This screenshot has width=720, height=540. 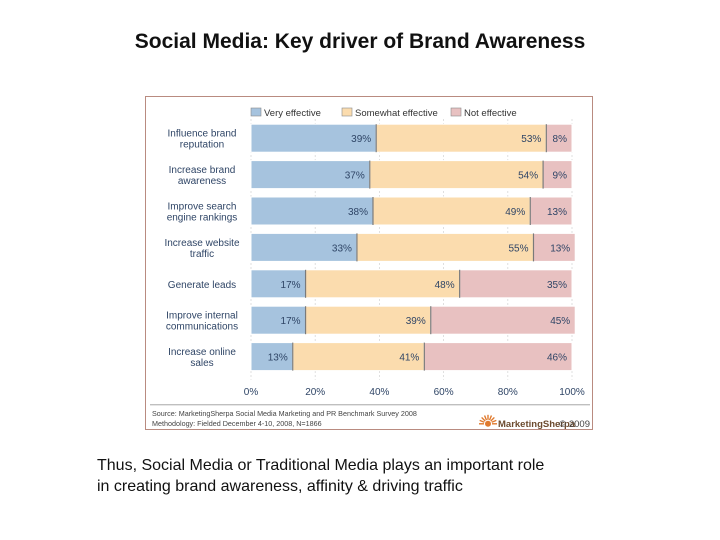 What do you see at coordinates (574, 424) in the screenshot?
I see `copyright-text: © 2009` at bounding box center [574, 424].